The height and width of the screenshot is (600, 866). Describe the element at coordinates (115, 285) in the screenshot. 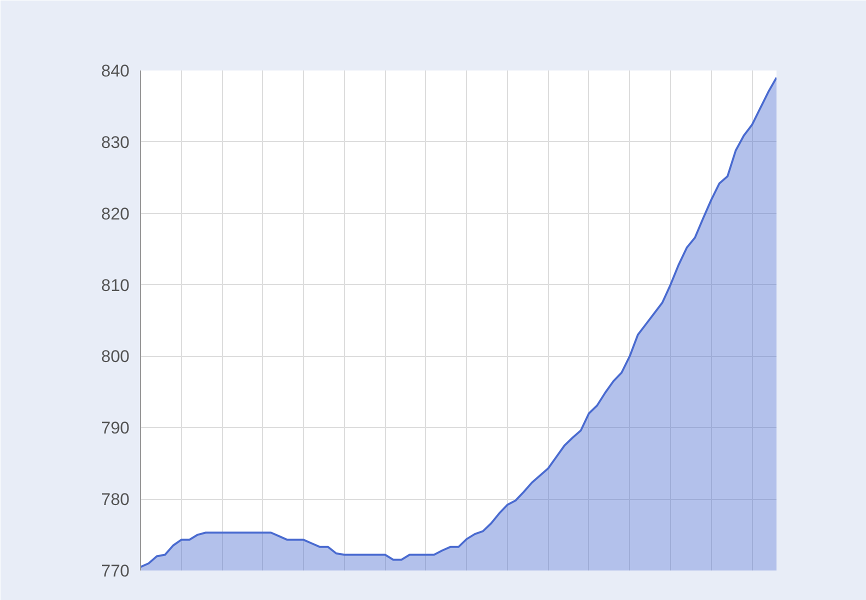

I see `y-tick-label: 810` at that location.